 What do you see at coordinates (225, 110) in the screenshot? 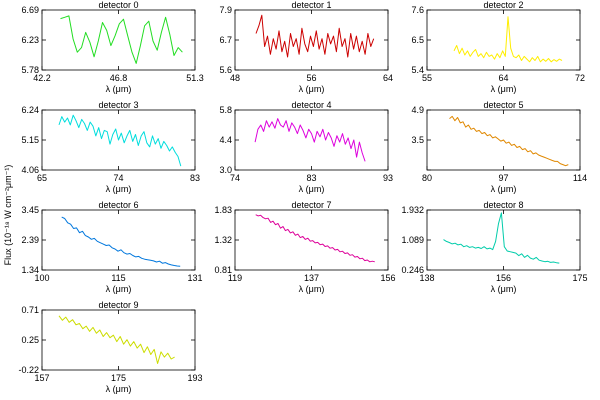
I see `y-tick-label: 5.8` at bounding box center [225, 110].